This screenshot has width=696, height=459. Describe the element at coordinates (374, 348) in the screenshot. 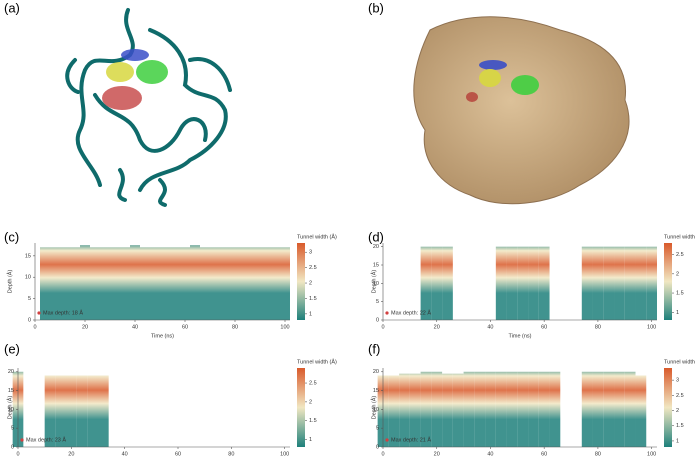

I see `panel-label: (f)` at that location.